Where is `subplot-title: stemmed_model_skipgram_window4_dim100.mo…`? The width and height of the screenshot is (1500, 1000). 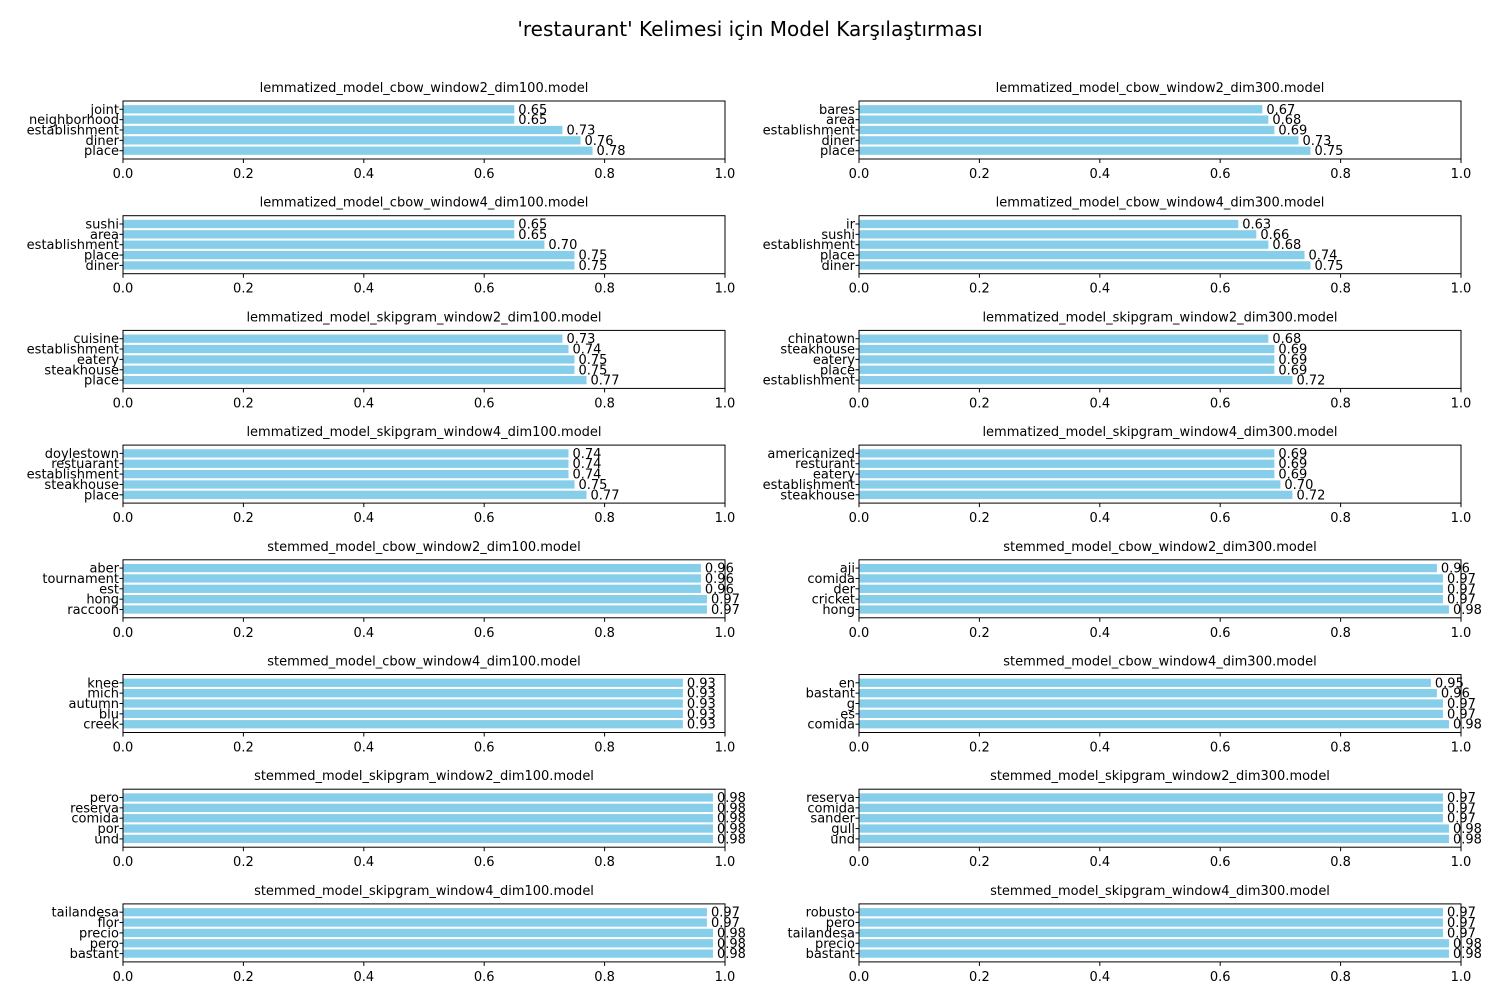 subplot-title: stemmed_model_skipgram_window4_dim100.mo… is located at coordinates (424, 891).